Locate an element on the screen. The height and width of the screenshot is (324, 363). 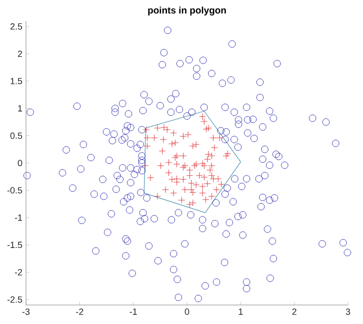
y-tick-label: 0 is located at coordinates (20, 163).